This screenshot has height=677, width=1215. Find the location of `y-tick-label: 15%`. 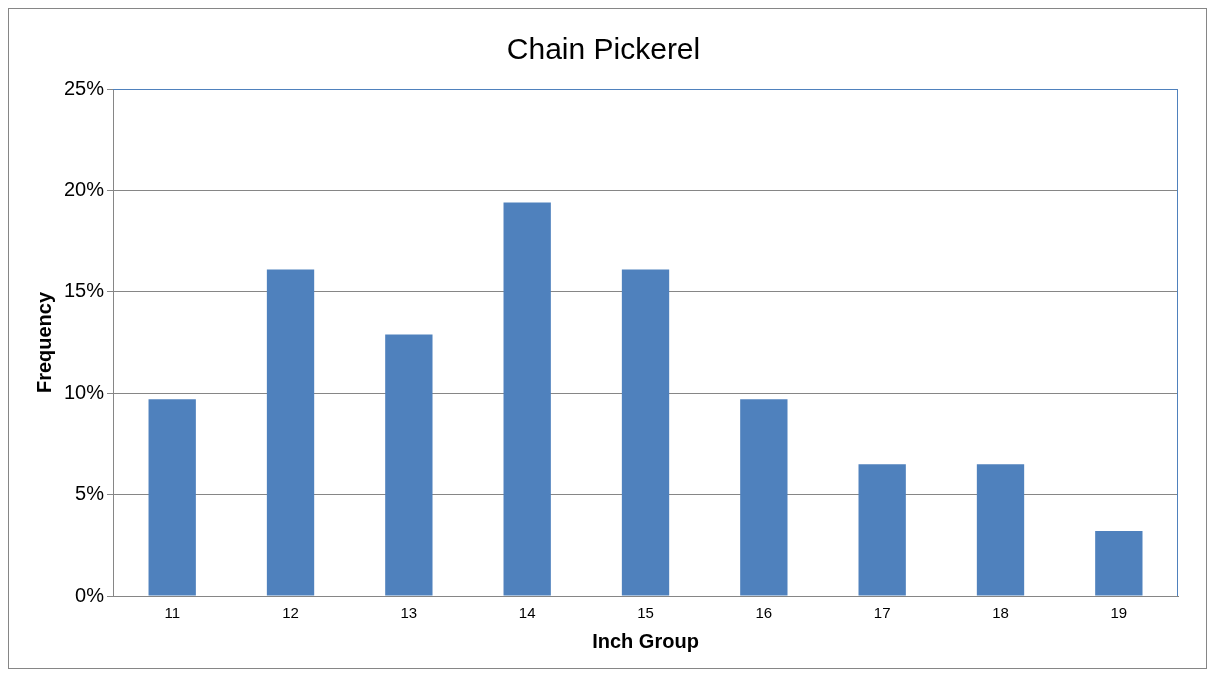

y-tick-label: 15% is located at coordinates (84, 290).